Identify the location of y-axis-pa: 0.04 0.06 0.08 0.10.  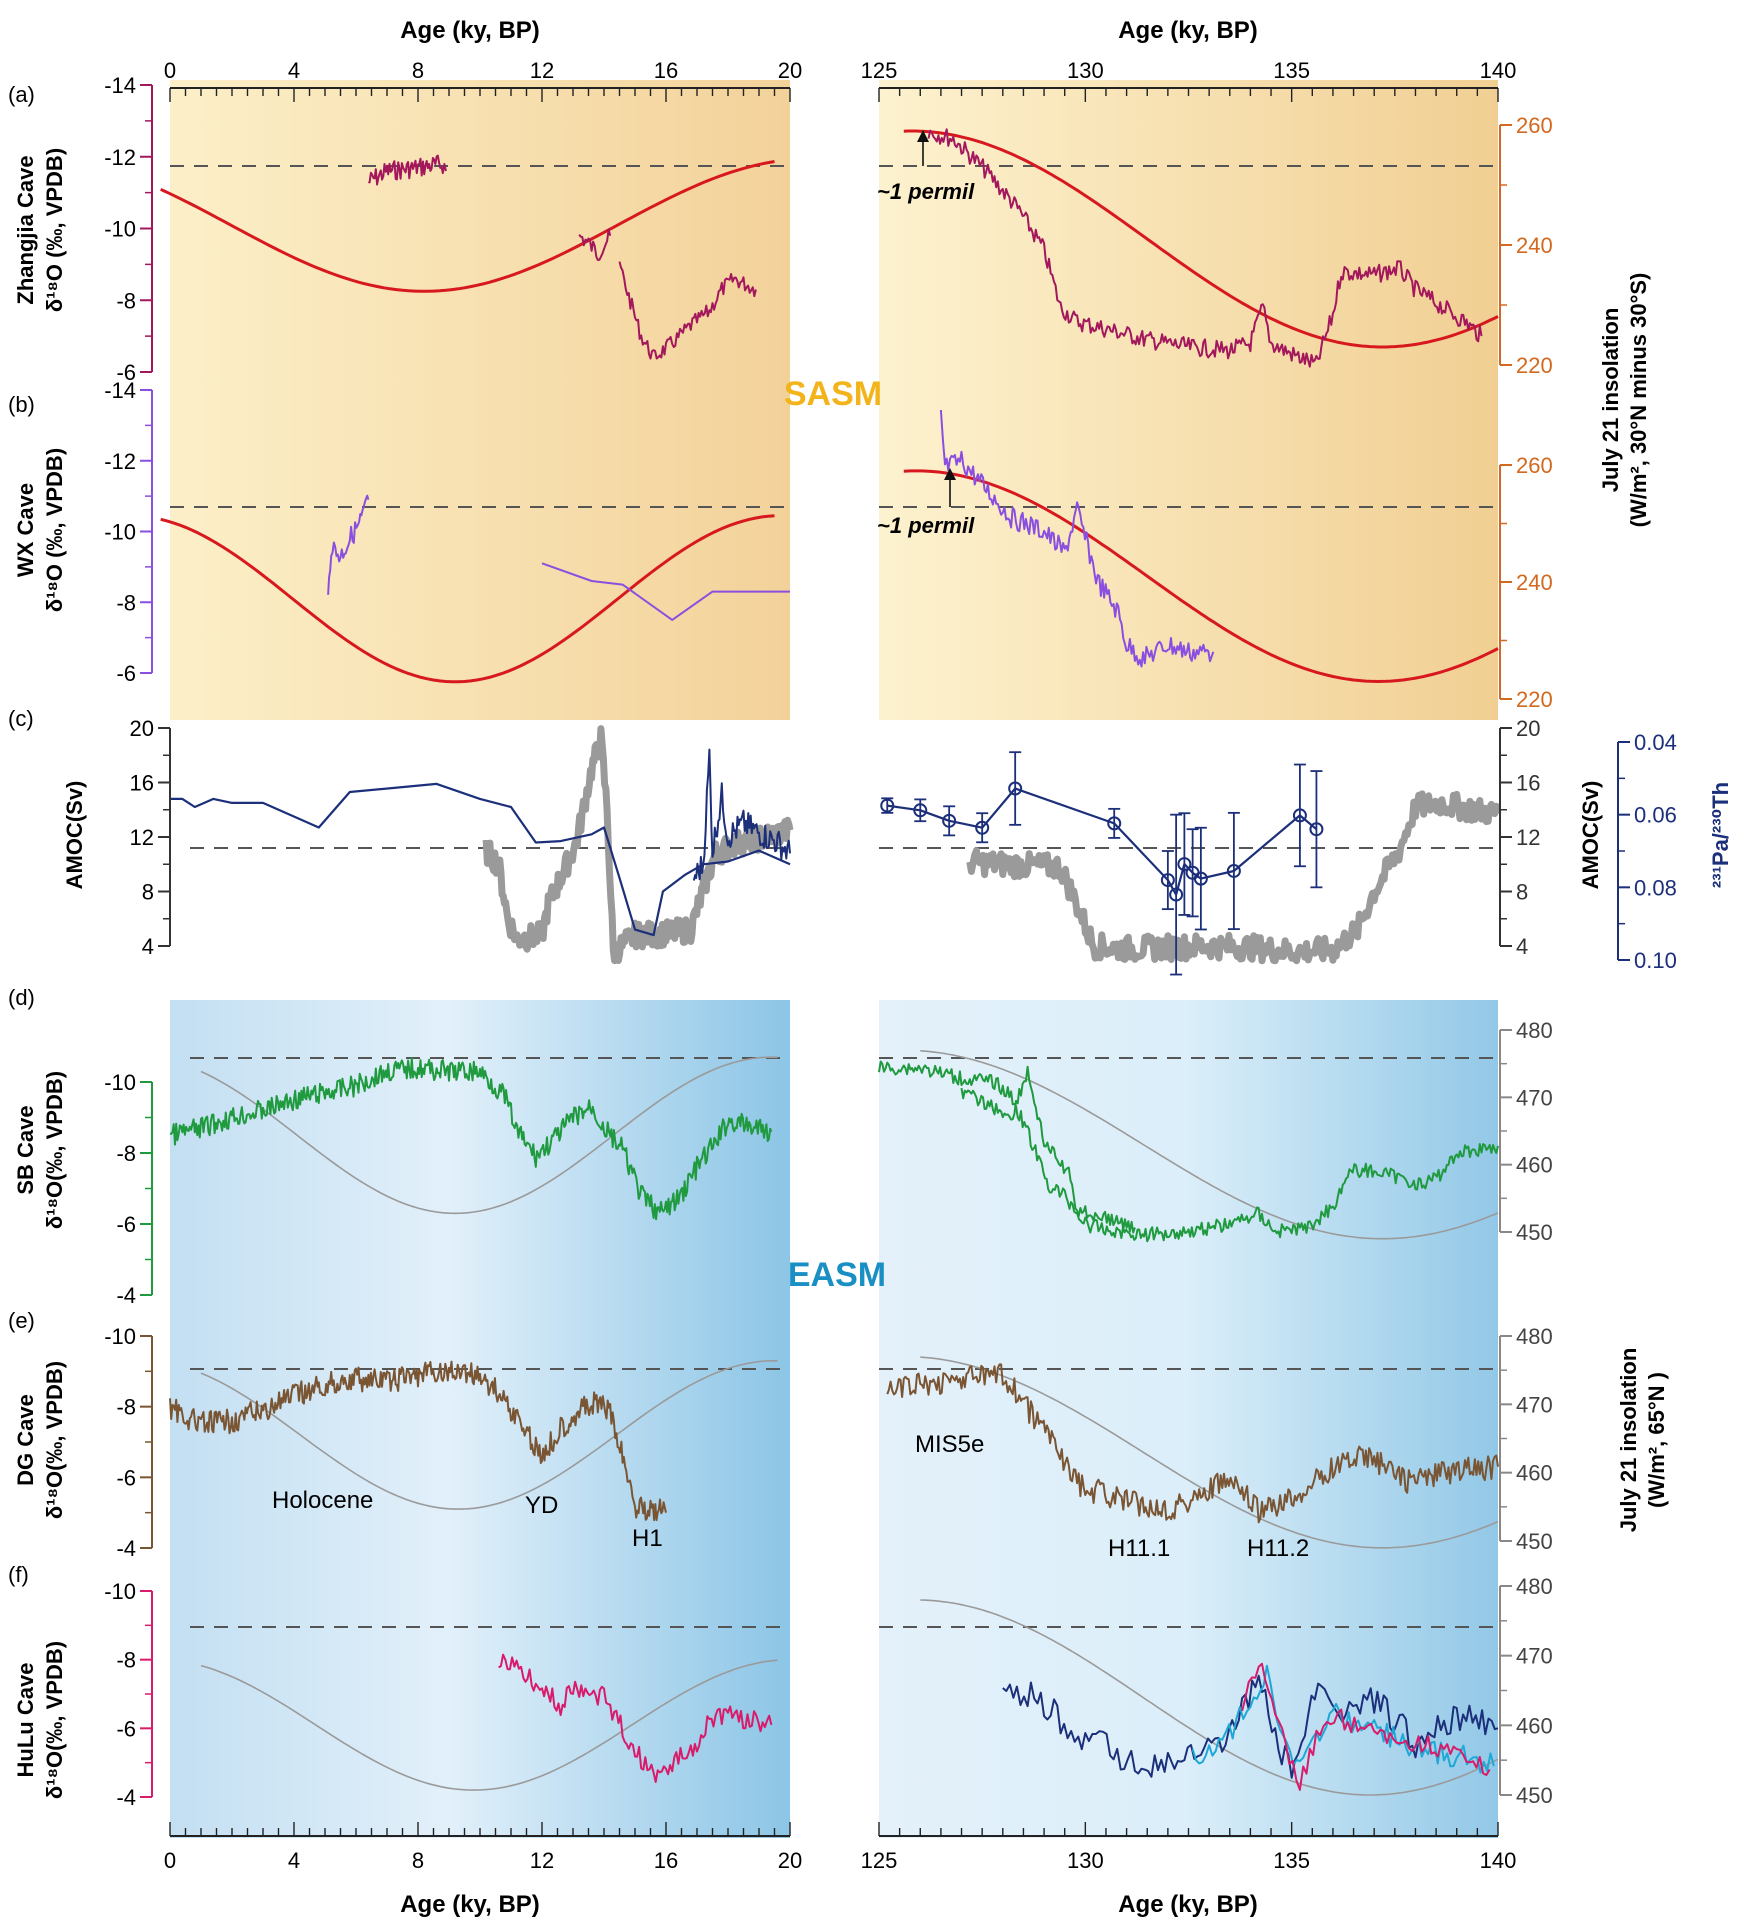
(1647, 851).